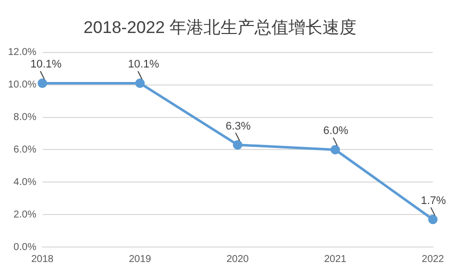 This screenshot has height=273, width=450. I want to click on data-label: 6.0%, so click(336, 131).